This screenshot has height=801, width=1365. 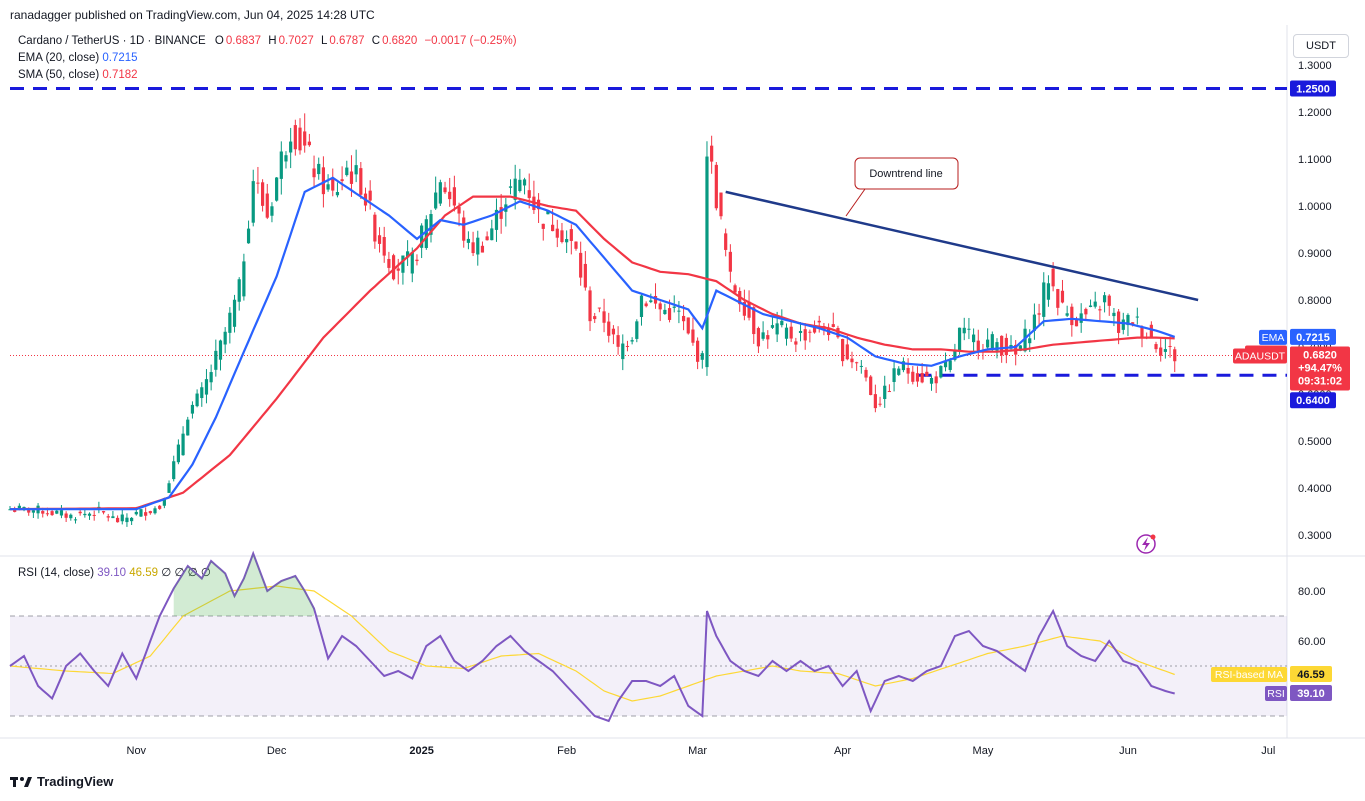 I want to click on time-tick-label: Nov, so click(x=137, y=751).